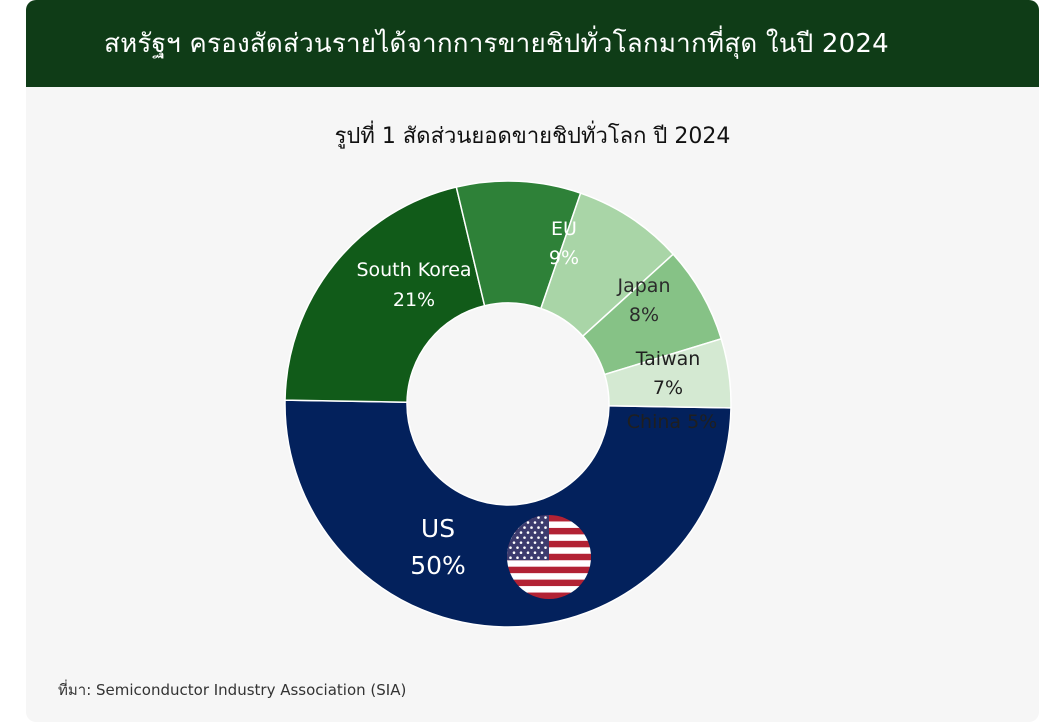  I want to click on slice-label-us-name: US, so click(438, 528).